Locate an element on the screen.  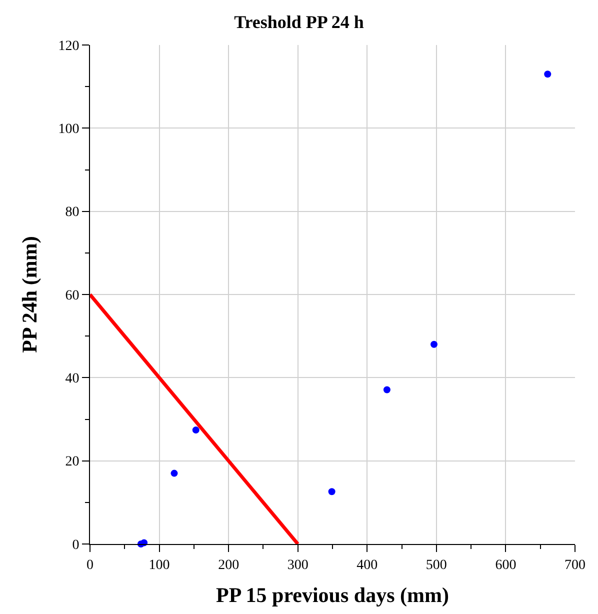
y-tick-label: 40 is located at coordinates (72, 379).